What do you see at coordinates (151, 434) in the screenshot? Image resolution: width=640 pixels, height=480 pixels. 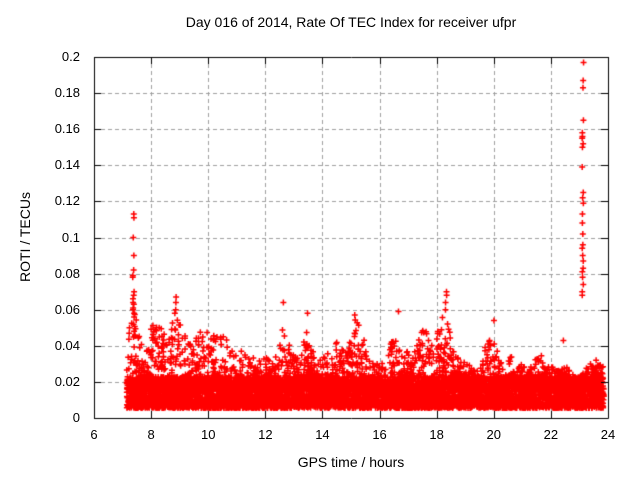 I see `x-tick-label: 8` at bounding box center [151, 434].